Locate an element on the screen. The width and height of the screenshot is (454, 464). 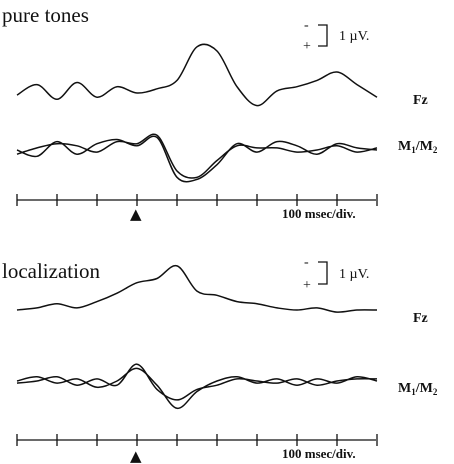
panel-title: pure tones is located at coordinates (45, 15).